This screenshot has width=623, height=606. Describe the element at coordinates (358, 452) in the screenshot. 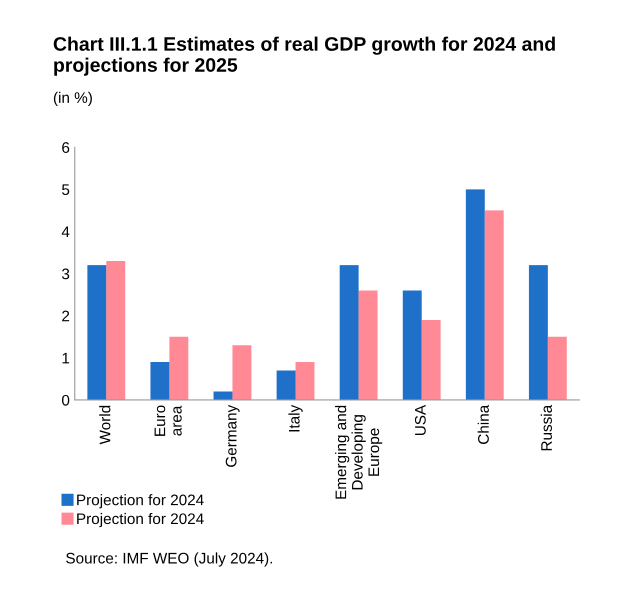

I see `x-tick-label: Emerging and Developing Europe` at that location.